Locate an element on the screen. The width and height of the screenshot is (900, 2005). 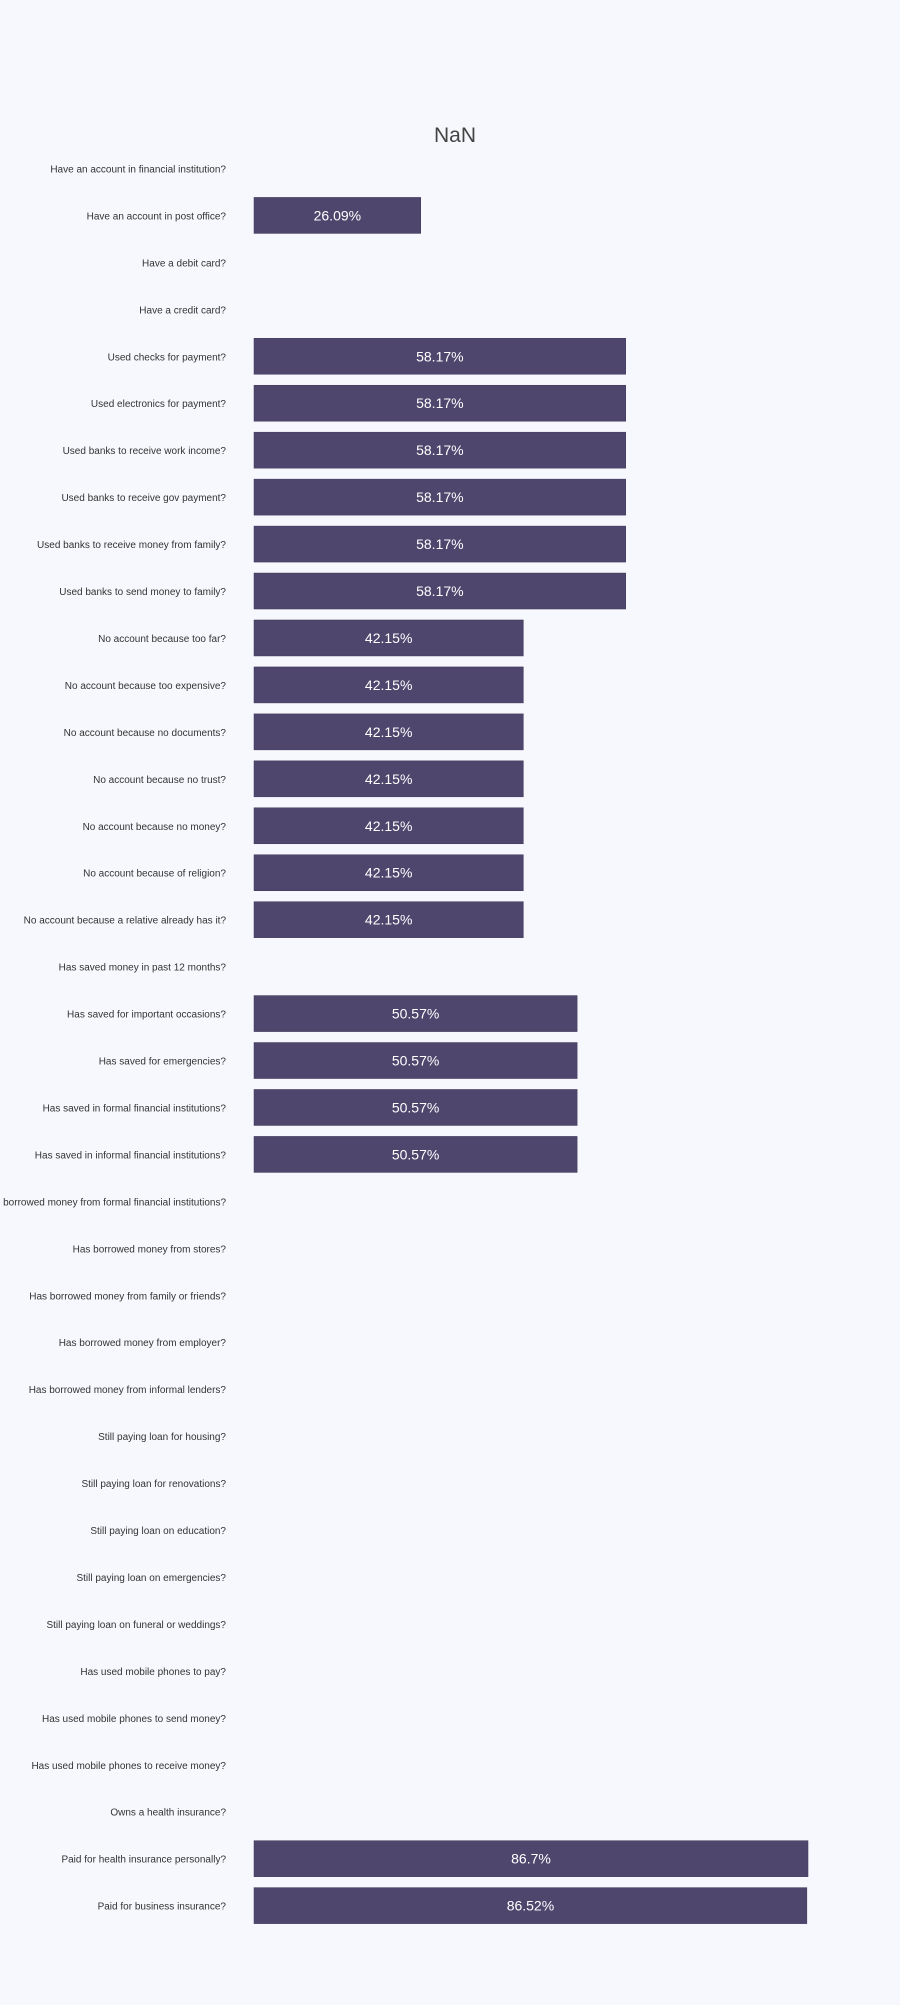
category-label: Has borrowed money from employer? is located at coordinates (143, 1343).